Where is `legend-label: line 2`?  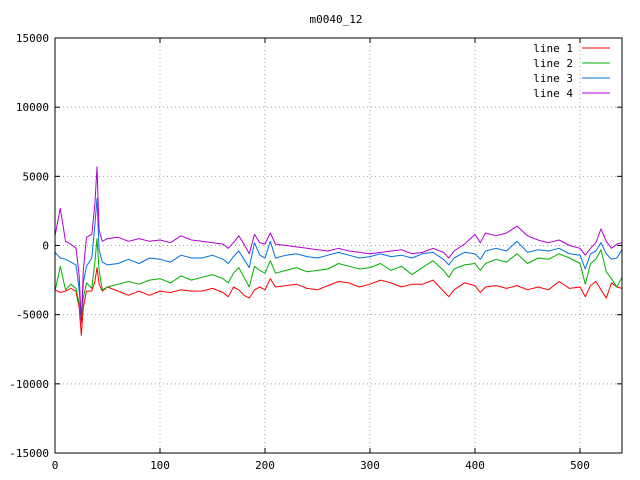
legend-label: line 2 is located at coordinates (553, 63).